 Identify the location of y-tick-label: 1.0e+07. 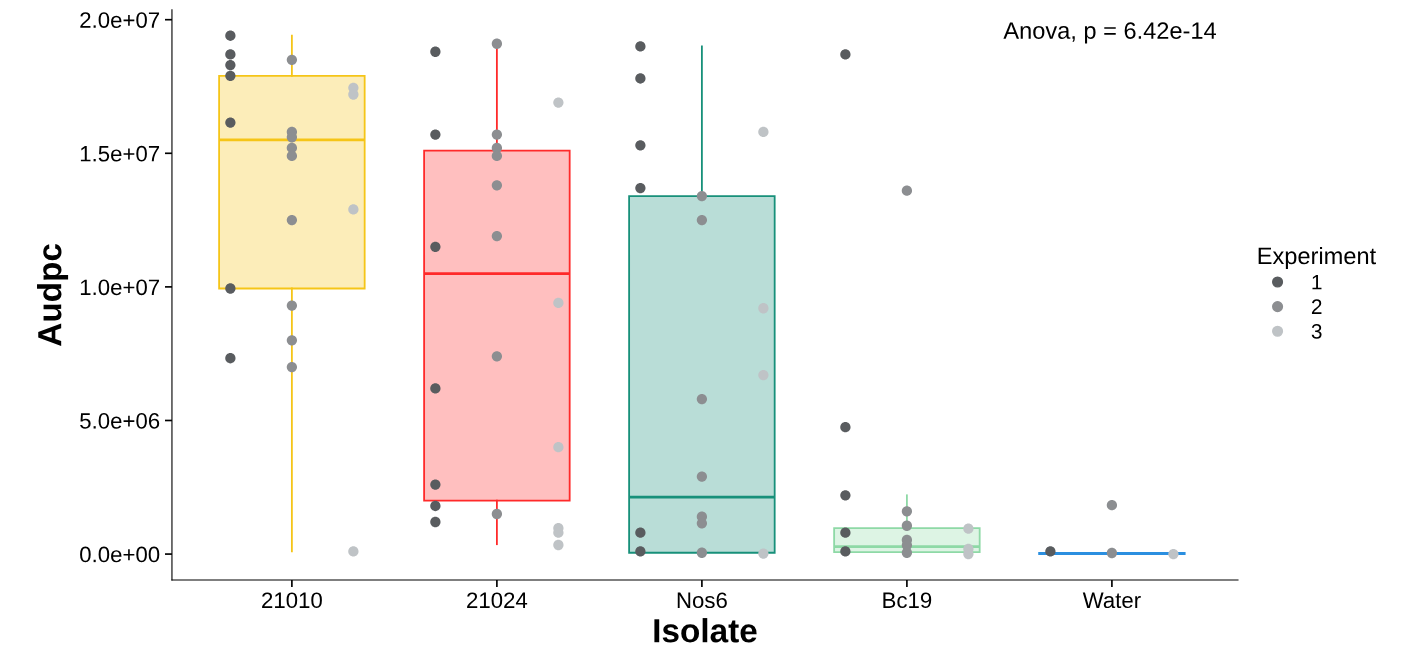
(120, 287).